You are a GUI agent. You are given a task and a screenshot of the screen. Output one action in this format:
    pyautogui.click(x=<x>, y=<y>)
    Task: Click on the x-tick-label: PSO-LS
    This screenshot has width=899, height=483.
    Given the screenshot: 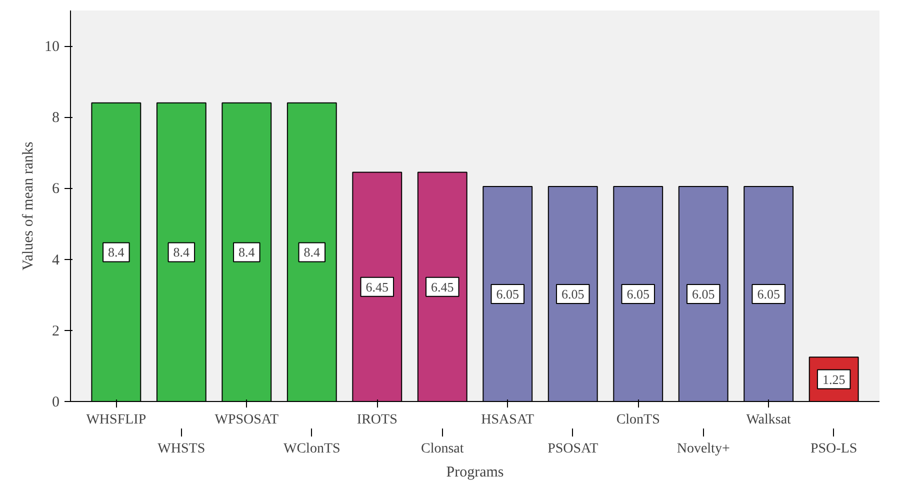 What is the action you would take?
    pyautogui.click(x=834, y=449)
    